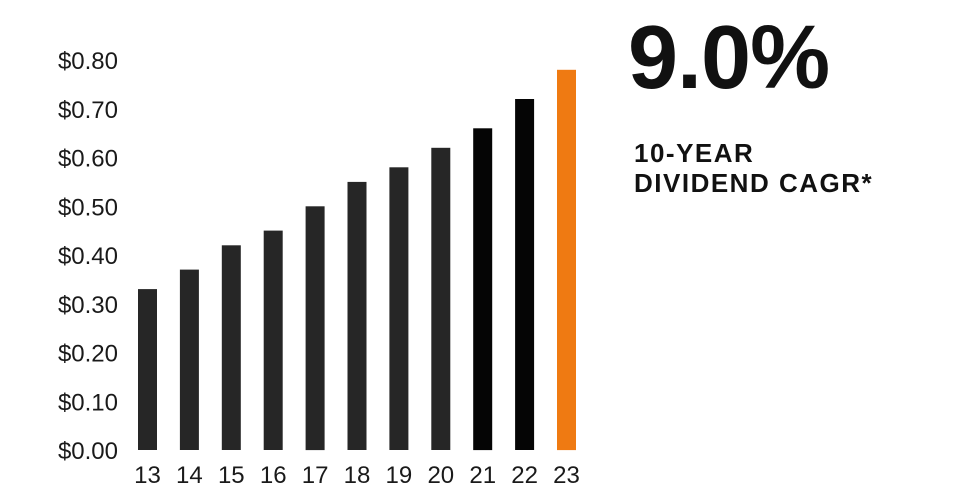 This screenshot has width=954, height=497. I want to click on bar-highlight, so click(566, 260).